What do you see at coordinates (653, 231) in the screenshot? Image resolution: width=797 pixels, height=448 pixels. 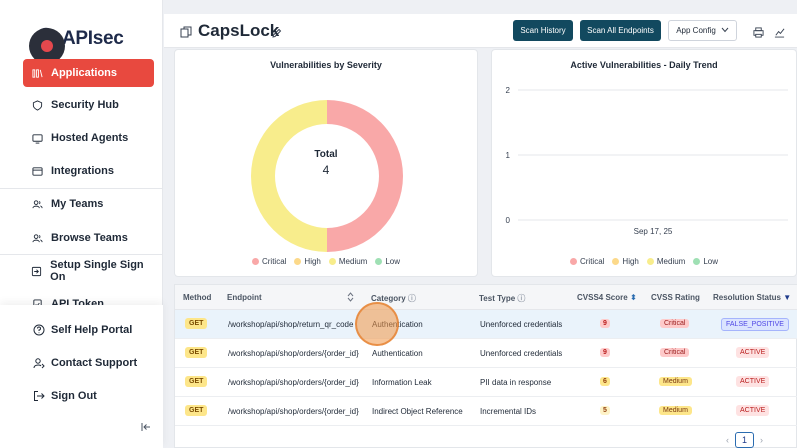 I see `x-tick-label: Sep 17, 25` at bounding box center [653, 231].